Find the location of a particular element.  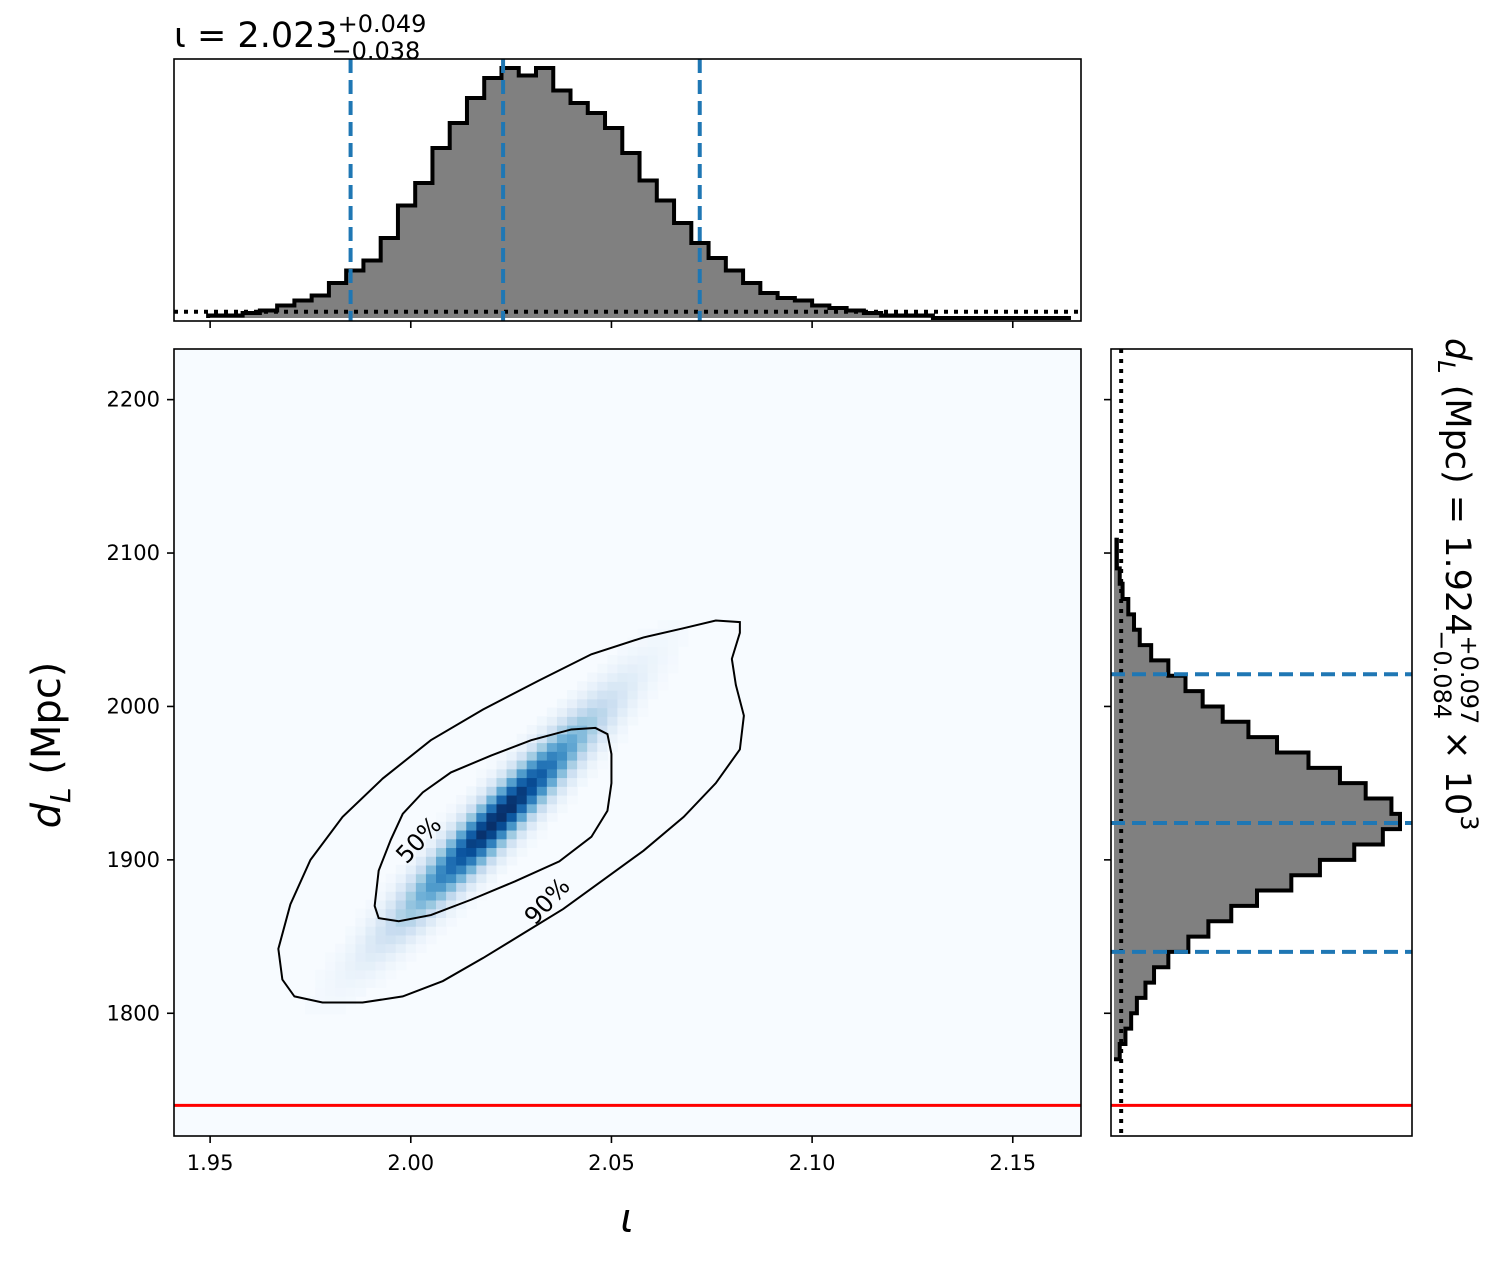

right-histogram-edge is located at coordinates (1258, 799).